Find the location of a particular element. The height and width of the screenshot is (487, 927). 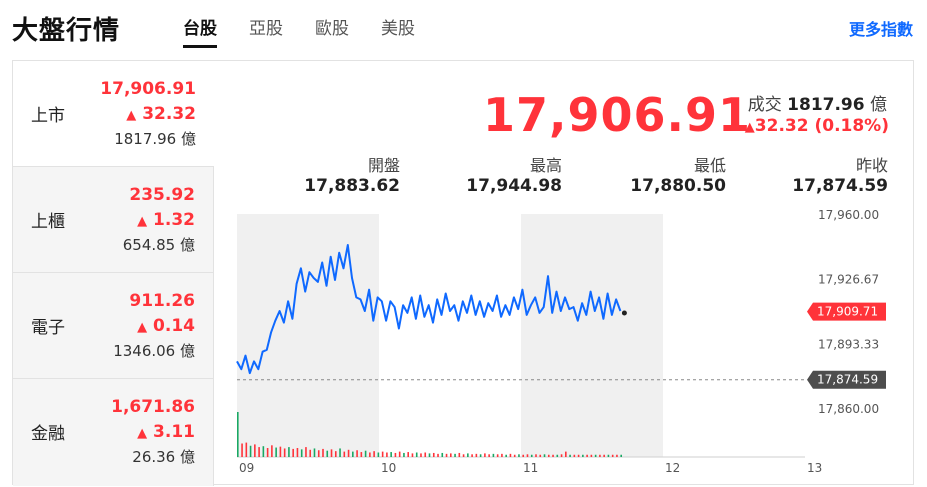

turnover-label: 成交 is located at coordinates (764, 105).